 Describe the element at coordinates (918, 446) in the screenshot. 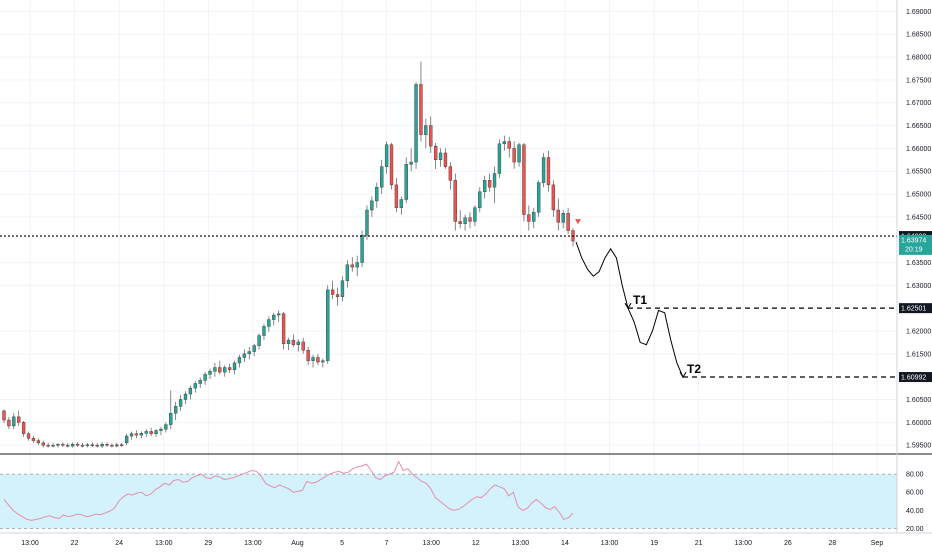

I see `price-tick-label: 1.59500` at that location.